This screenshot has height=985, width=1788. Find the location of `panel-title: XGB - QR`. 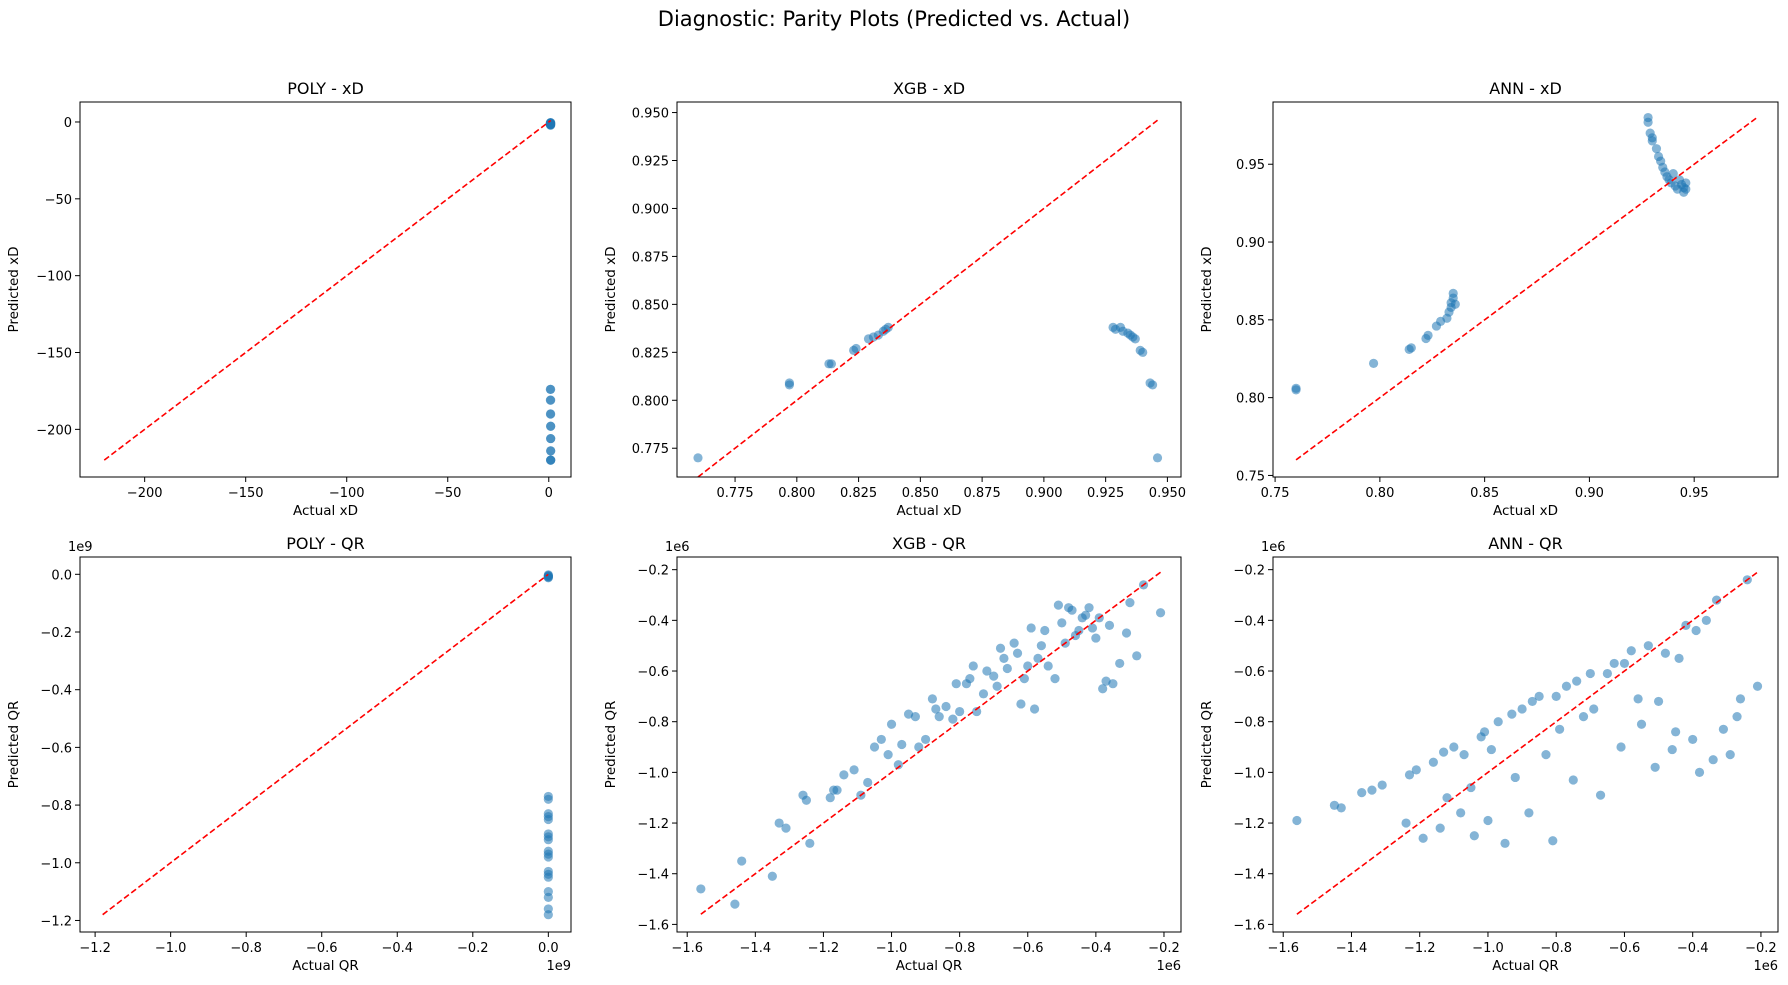

panel-title: XGB - QR is located at coordinates (929, 543).